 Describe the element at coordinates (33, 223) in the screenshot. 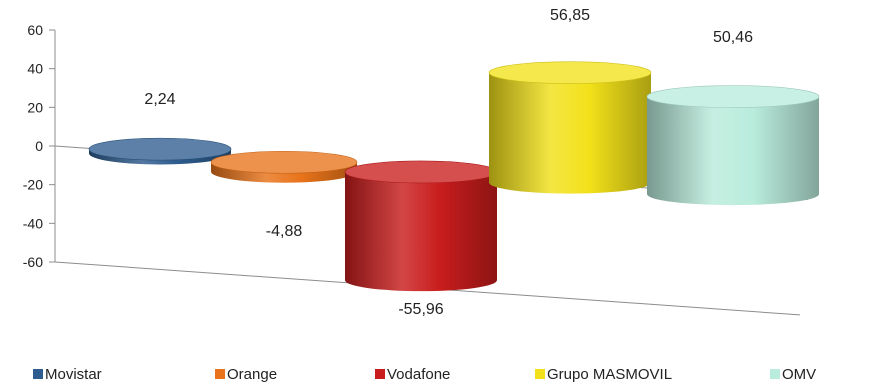

I see `y-tick-label: -40` at that location.